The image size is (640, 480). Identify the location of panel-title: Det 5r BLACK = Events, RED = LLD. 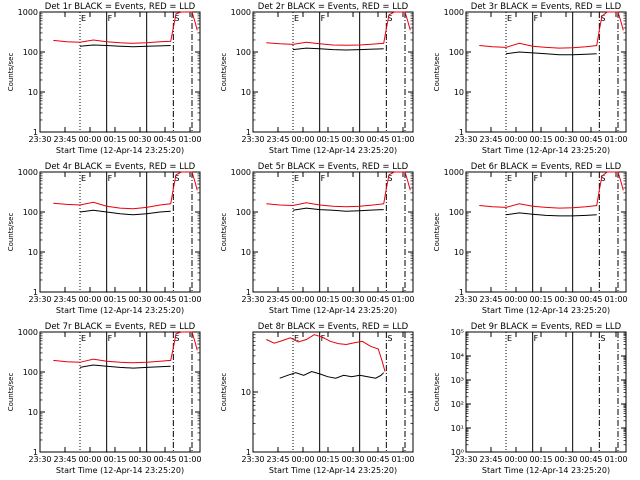
(333, 167).